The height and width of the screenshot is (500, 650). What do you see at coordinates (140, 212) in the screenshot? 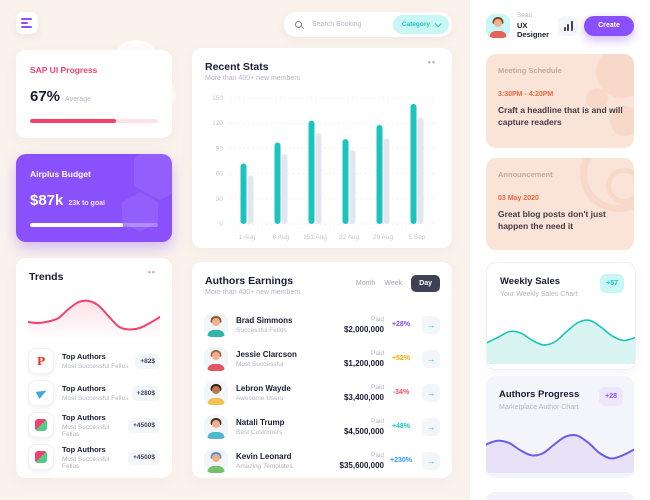
I see `hexagon-deco` at bounding box center [140, 212].